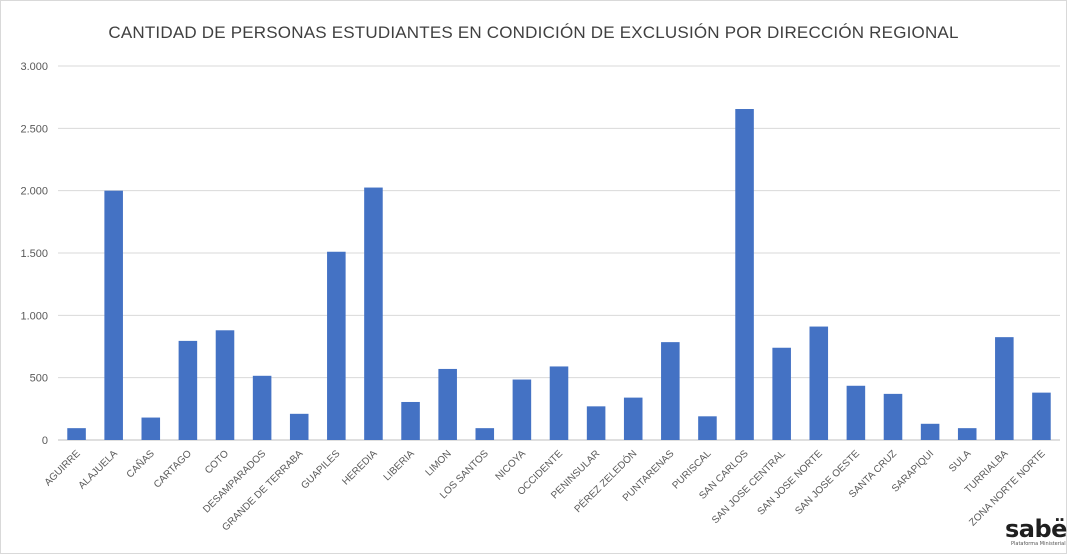 The image size is (1067, 554). I want to click on x-tick-label: HEREDIA, so click(359, 467).